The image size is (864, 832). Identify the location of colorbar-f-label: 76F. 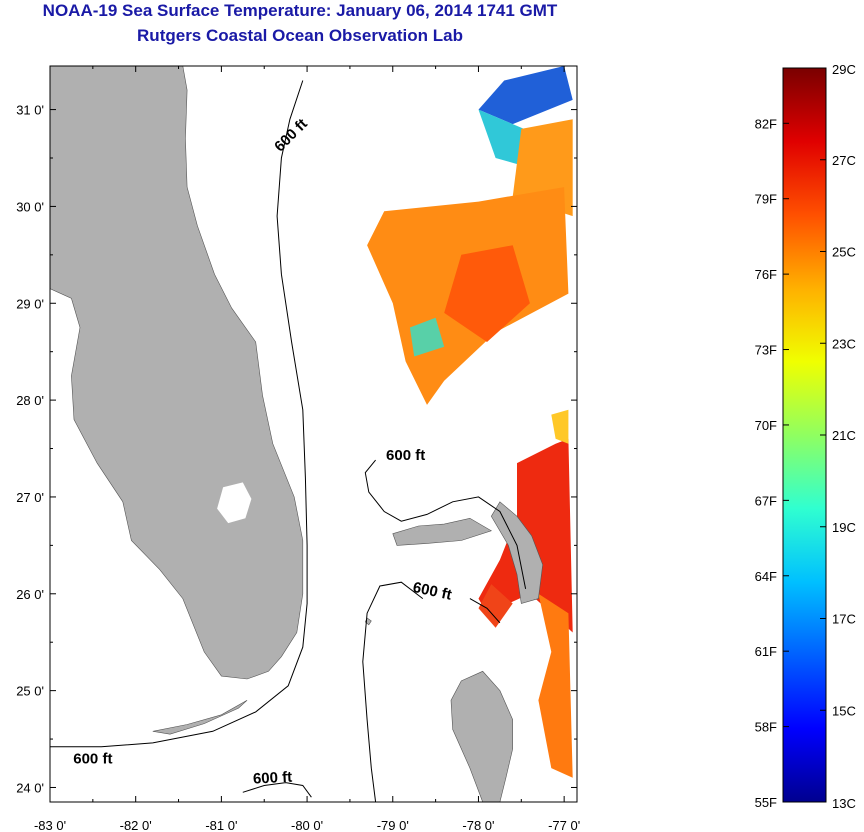
(766, 274).